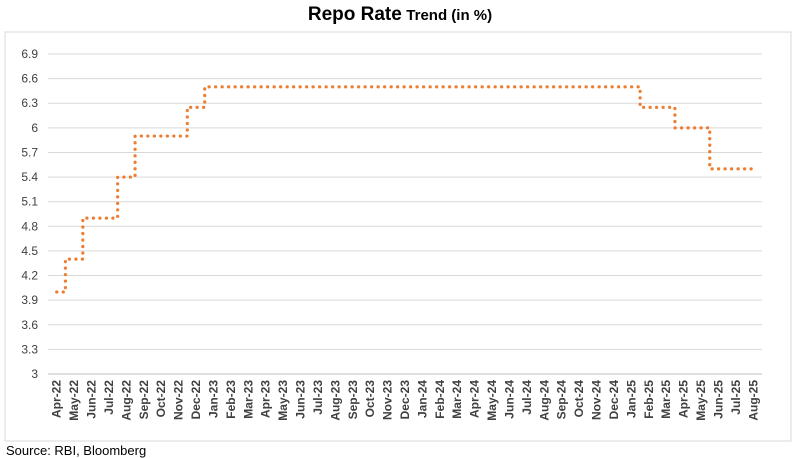  What do you see at coordinates (354, 14) in the screenshot?
I see `chart-title-main: Repo Rate` at bounding box center [354, 14].